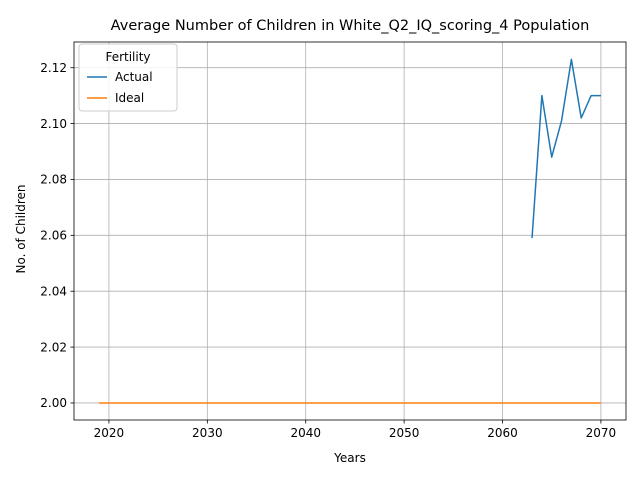 The height and width of the screenshot is (480, 640). I want to click on y-axis: 2.00 2.02 2.04 2.06 2.08 2.10 2.12, so click(57, 235).